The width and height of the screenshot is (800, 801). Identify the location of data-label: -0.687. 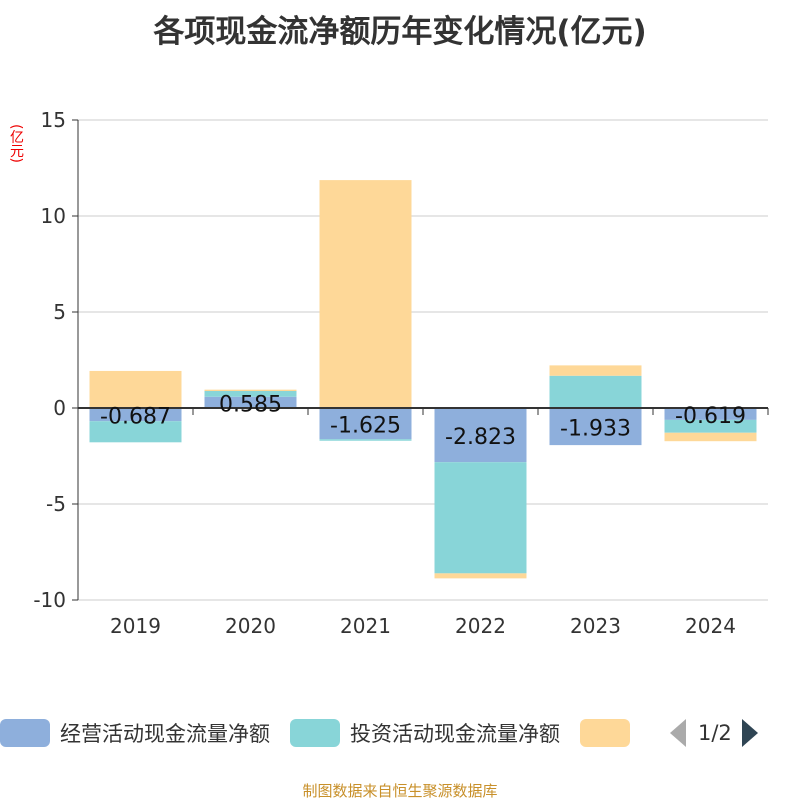
(135, 417).